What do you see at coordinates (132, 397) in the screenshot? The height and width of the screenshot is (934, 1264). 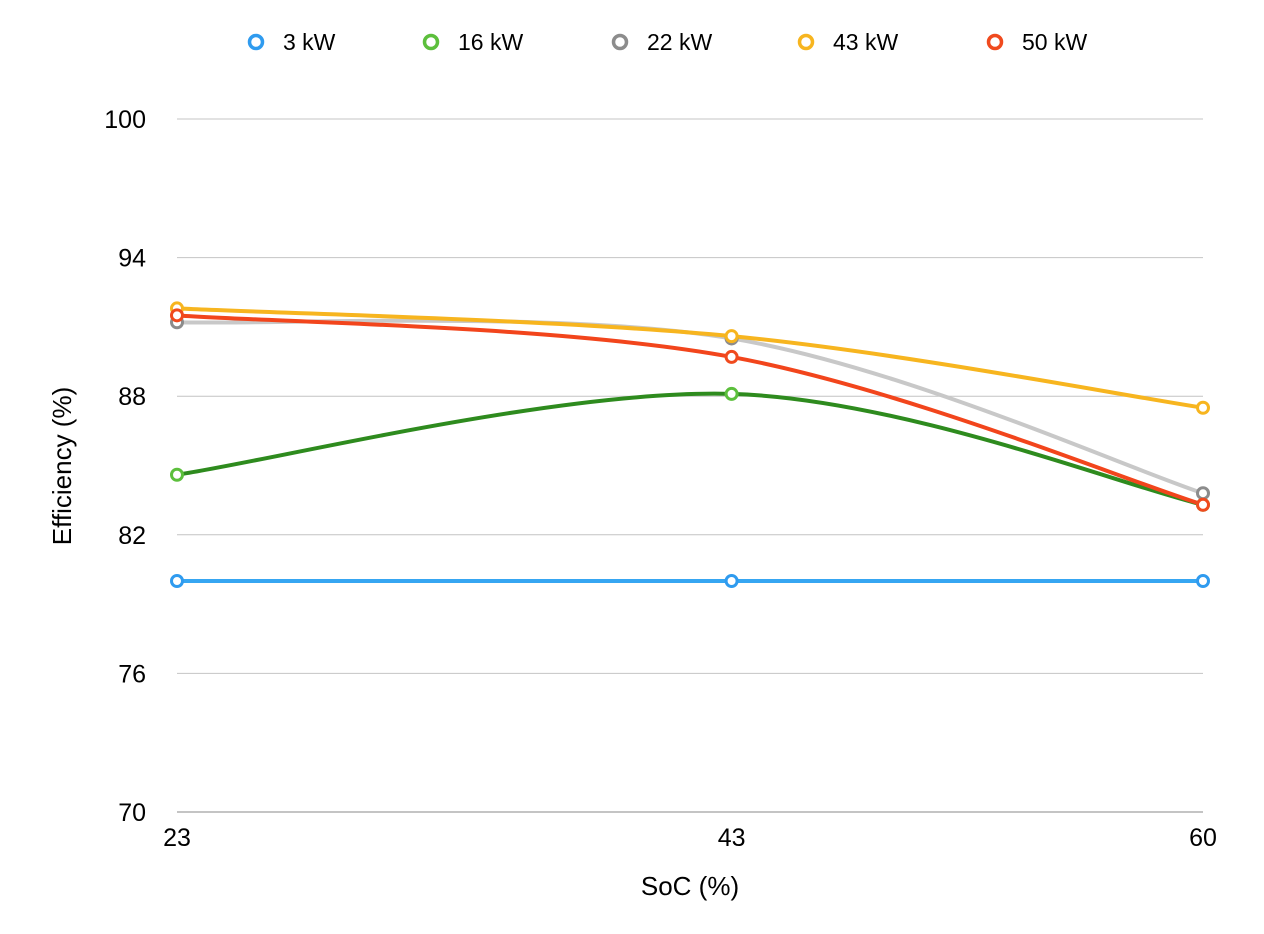 I see `y-tick-label: 88` at bounding box center [132, 397].